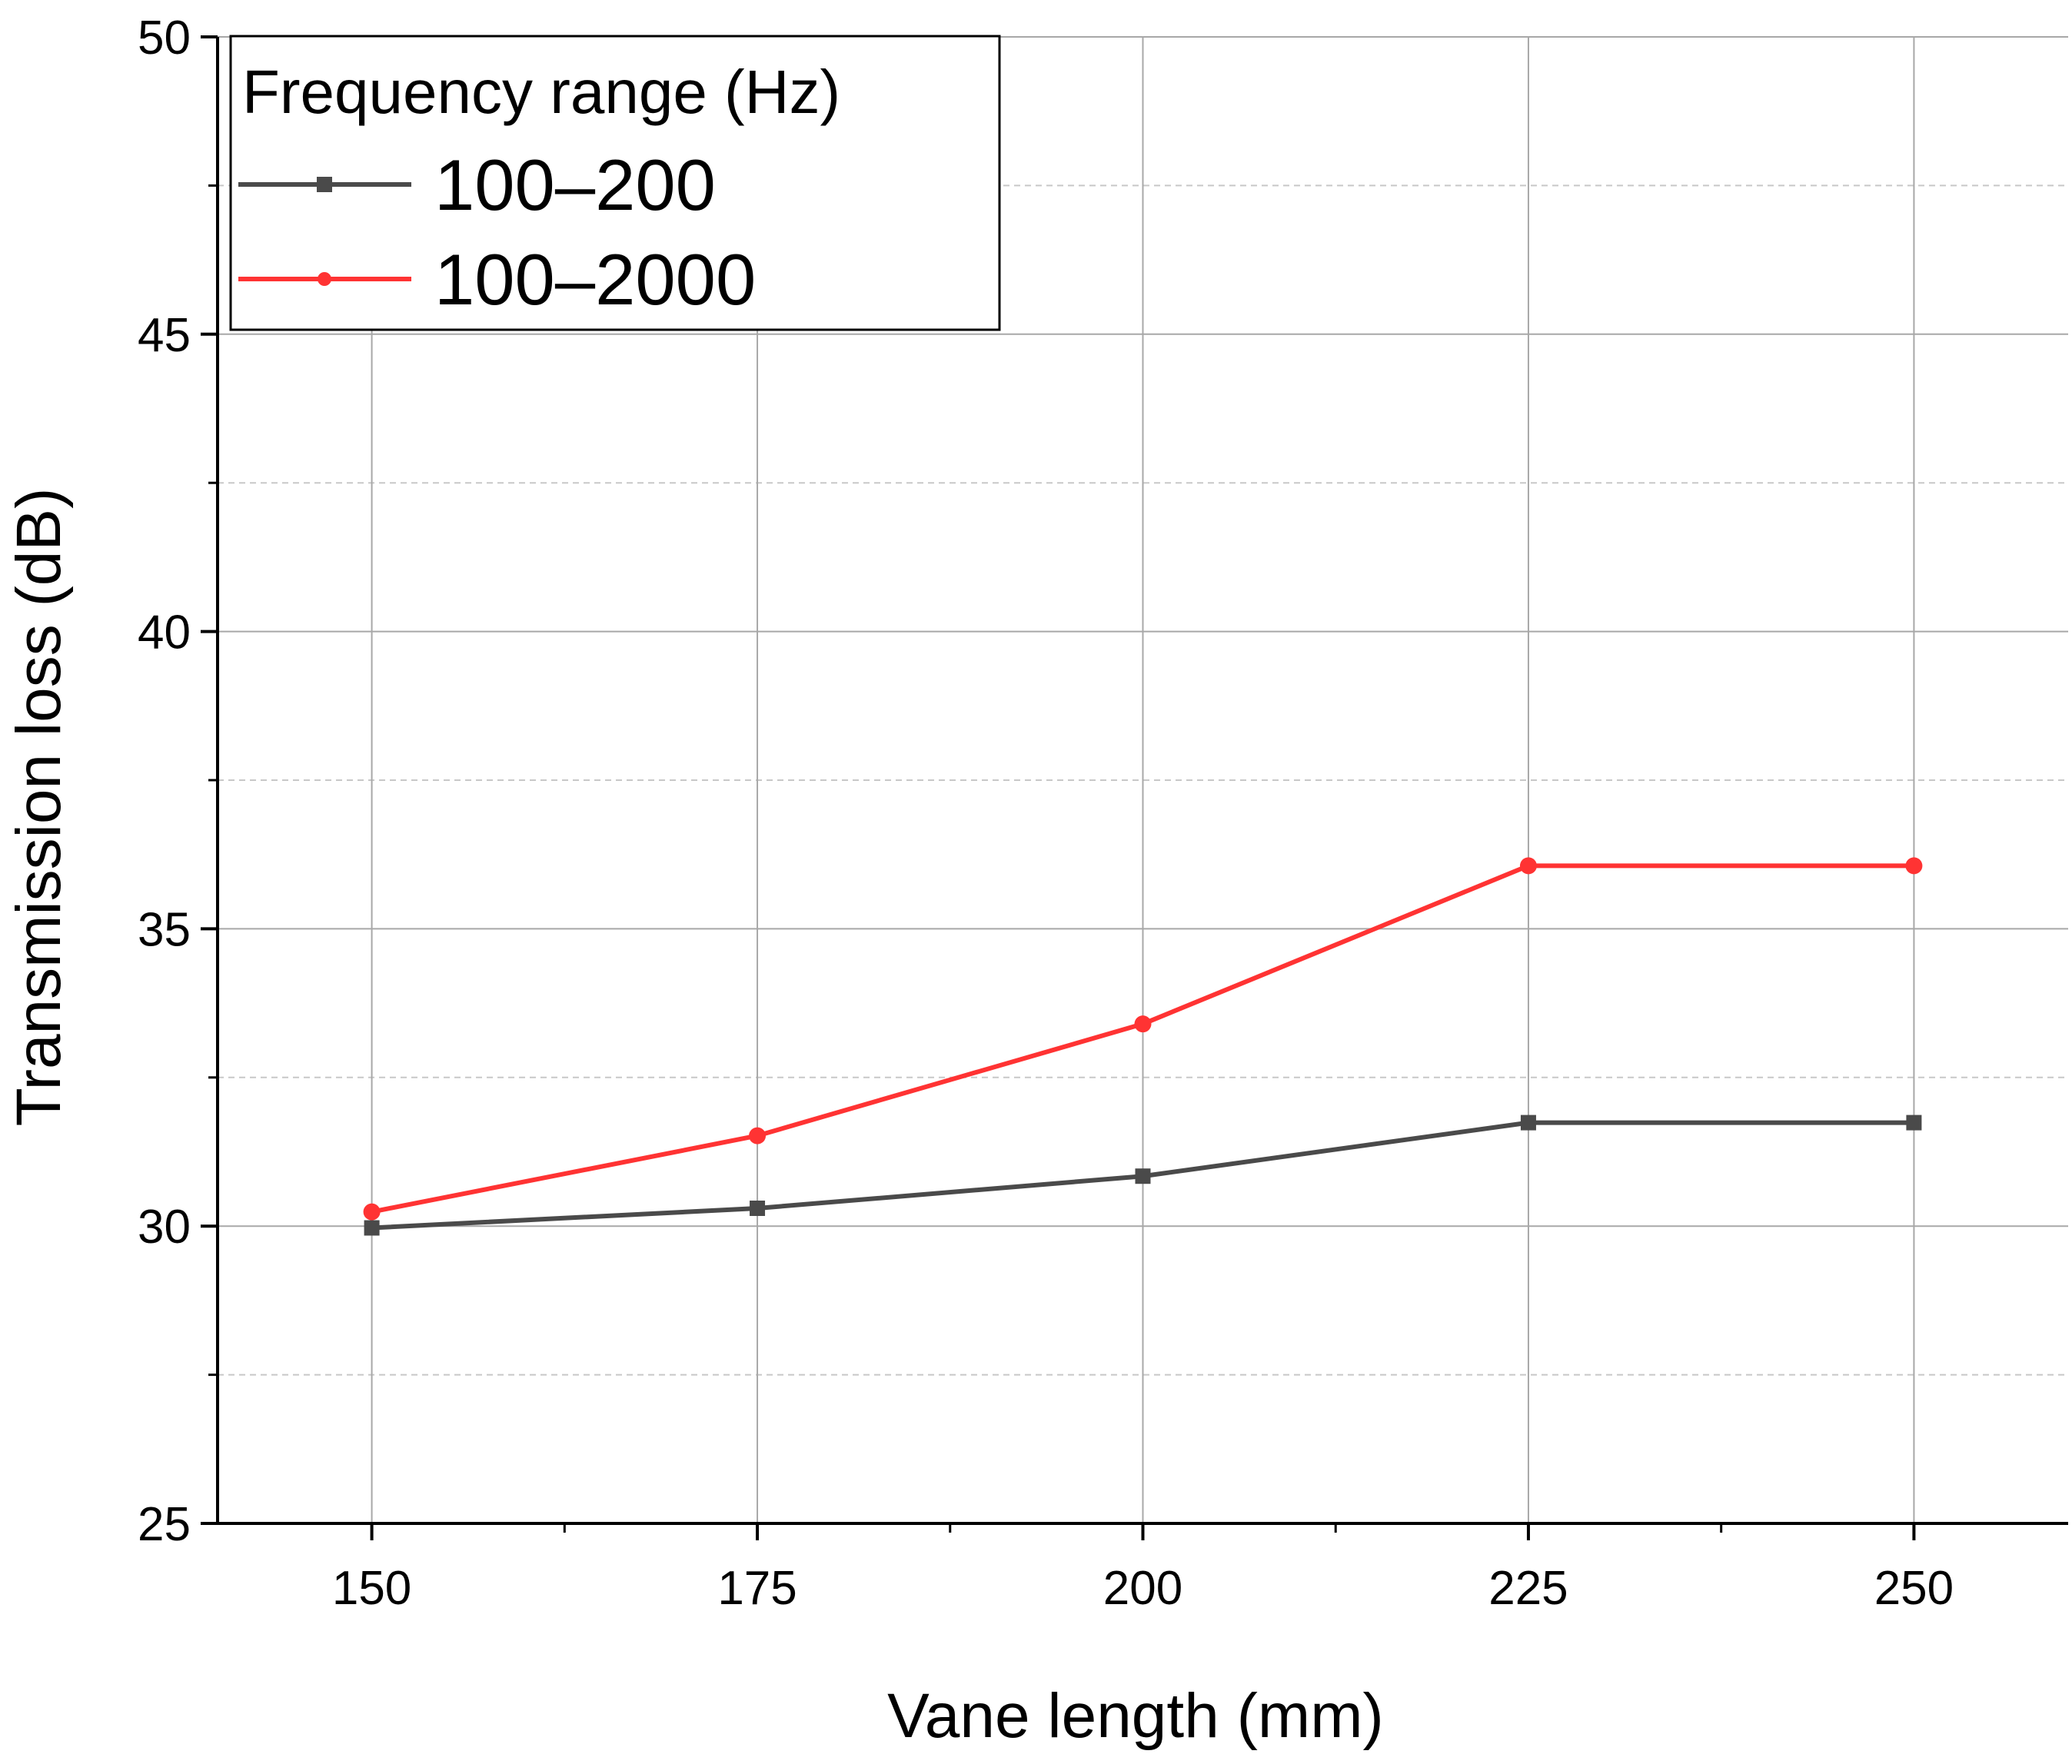 This screenshot has height=1764, width=2072. I want to click on legend-entry: 100–2000, so click(497, 279).